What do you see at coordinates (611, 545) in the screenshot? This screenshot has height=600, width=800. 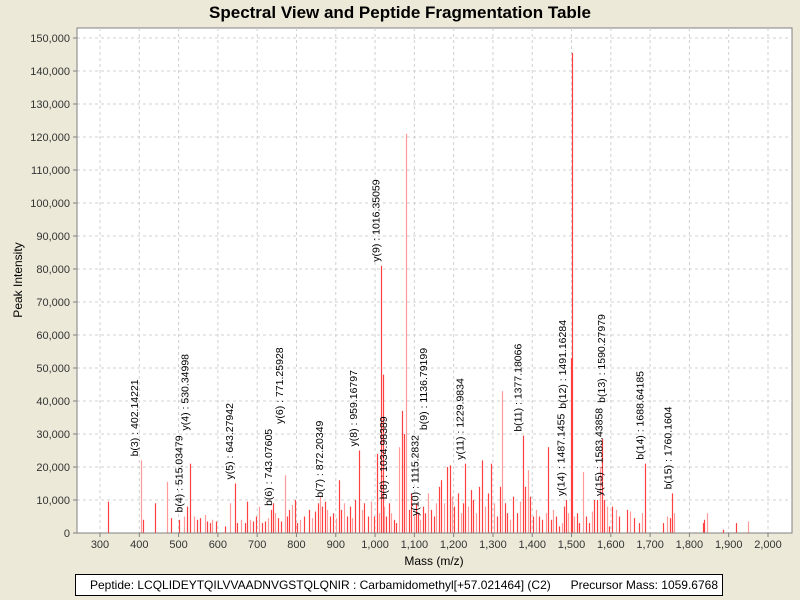 I see `x-tick-label: 1,600` at bounding box center [611, 545].